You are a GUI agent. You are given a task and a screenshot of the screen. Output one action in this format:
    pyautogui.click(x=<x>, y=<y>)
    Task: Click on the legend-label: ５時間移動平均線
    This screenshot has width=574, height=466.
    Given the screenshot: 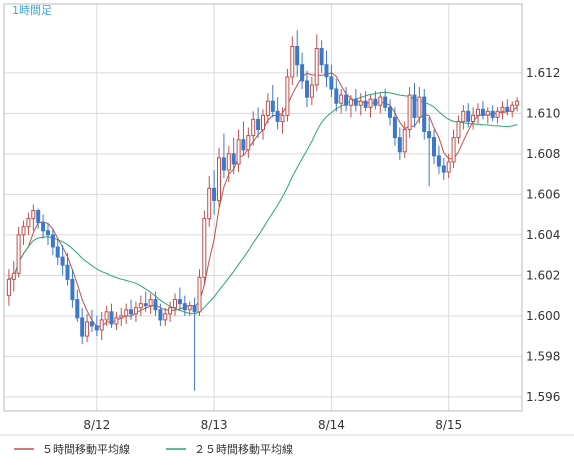 What is the action you would take?
    pyautogui.click(x=86, y=449)
    